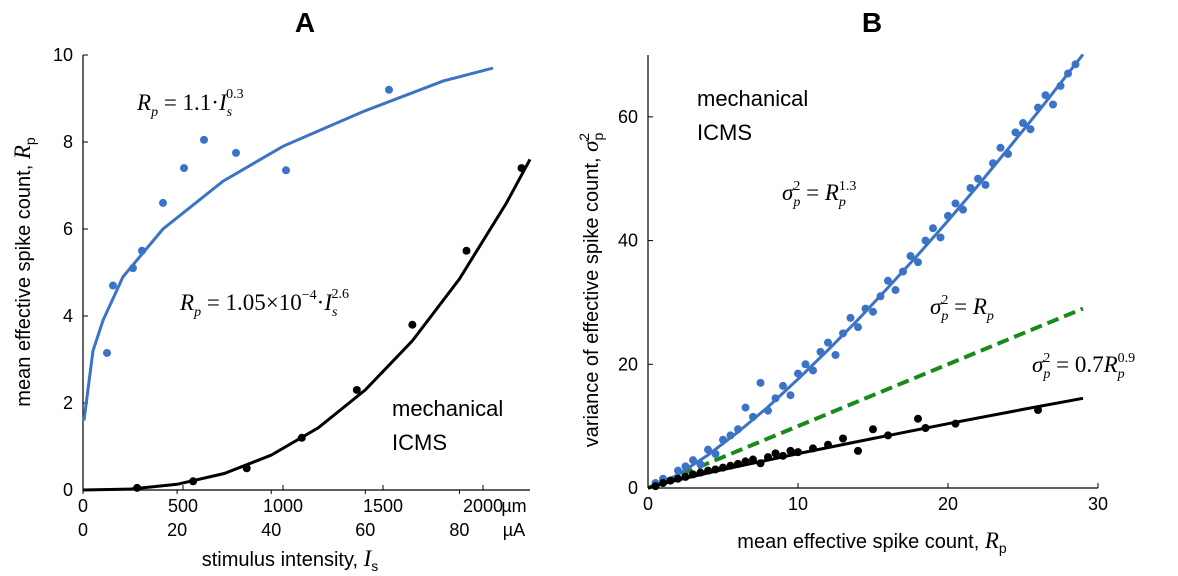 The image size is (1178, 576). What do you see at coordinates (68, 142) in the screenshot?
I see `y-tick-label: 8` at bounding box center [68, 142].